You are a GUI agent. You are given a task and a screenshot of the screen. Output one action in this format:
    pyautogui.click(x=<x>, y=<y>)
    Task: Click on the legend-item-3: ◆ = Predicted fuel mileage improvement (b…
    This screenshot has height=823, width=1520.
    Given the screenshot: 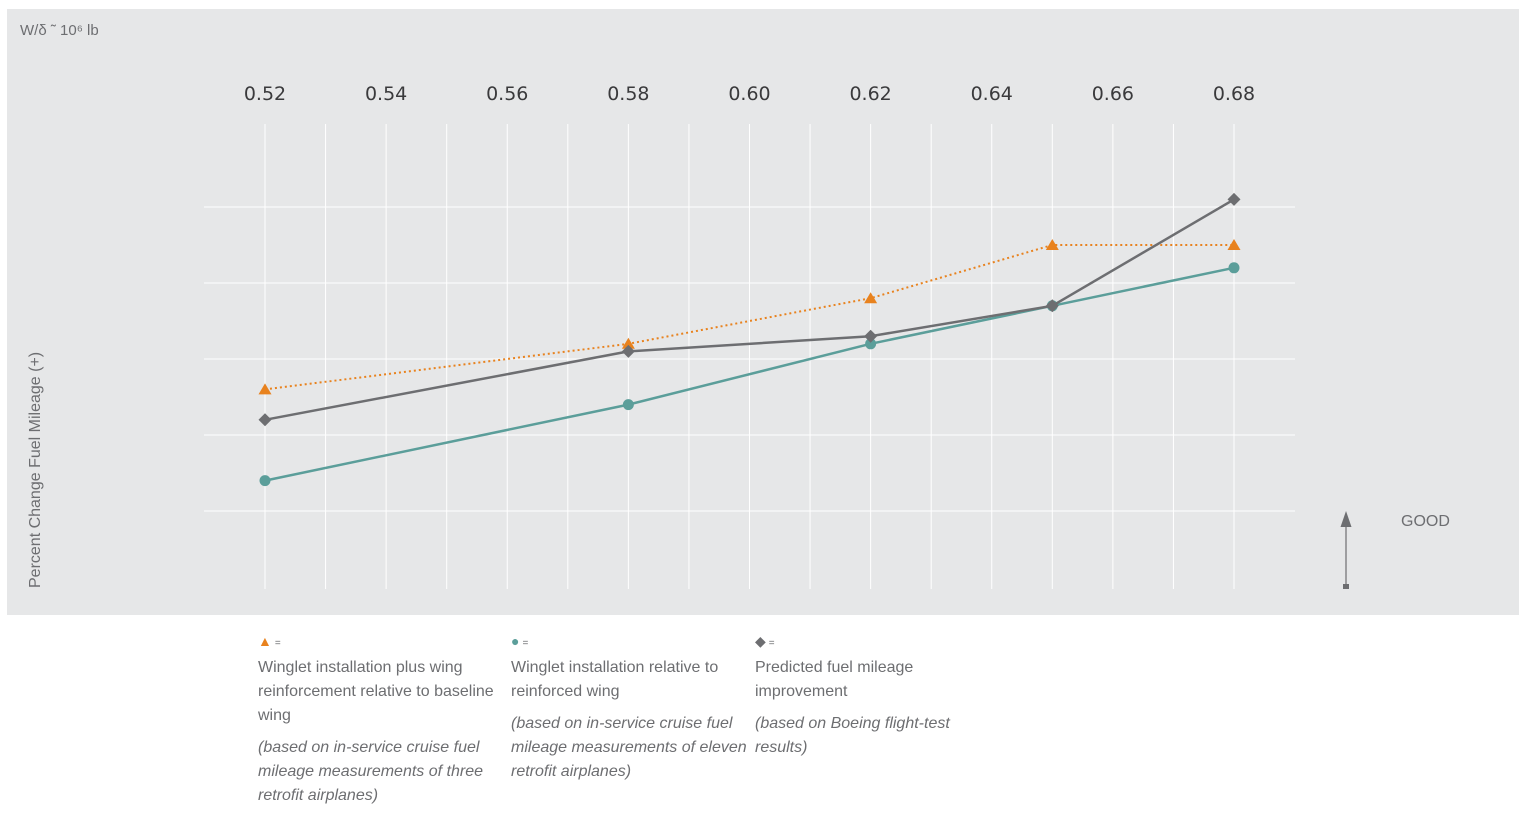 What is the action you would take?
    pyautogui.click(x=855, y=696)
    